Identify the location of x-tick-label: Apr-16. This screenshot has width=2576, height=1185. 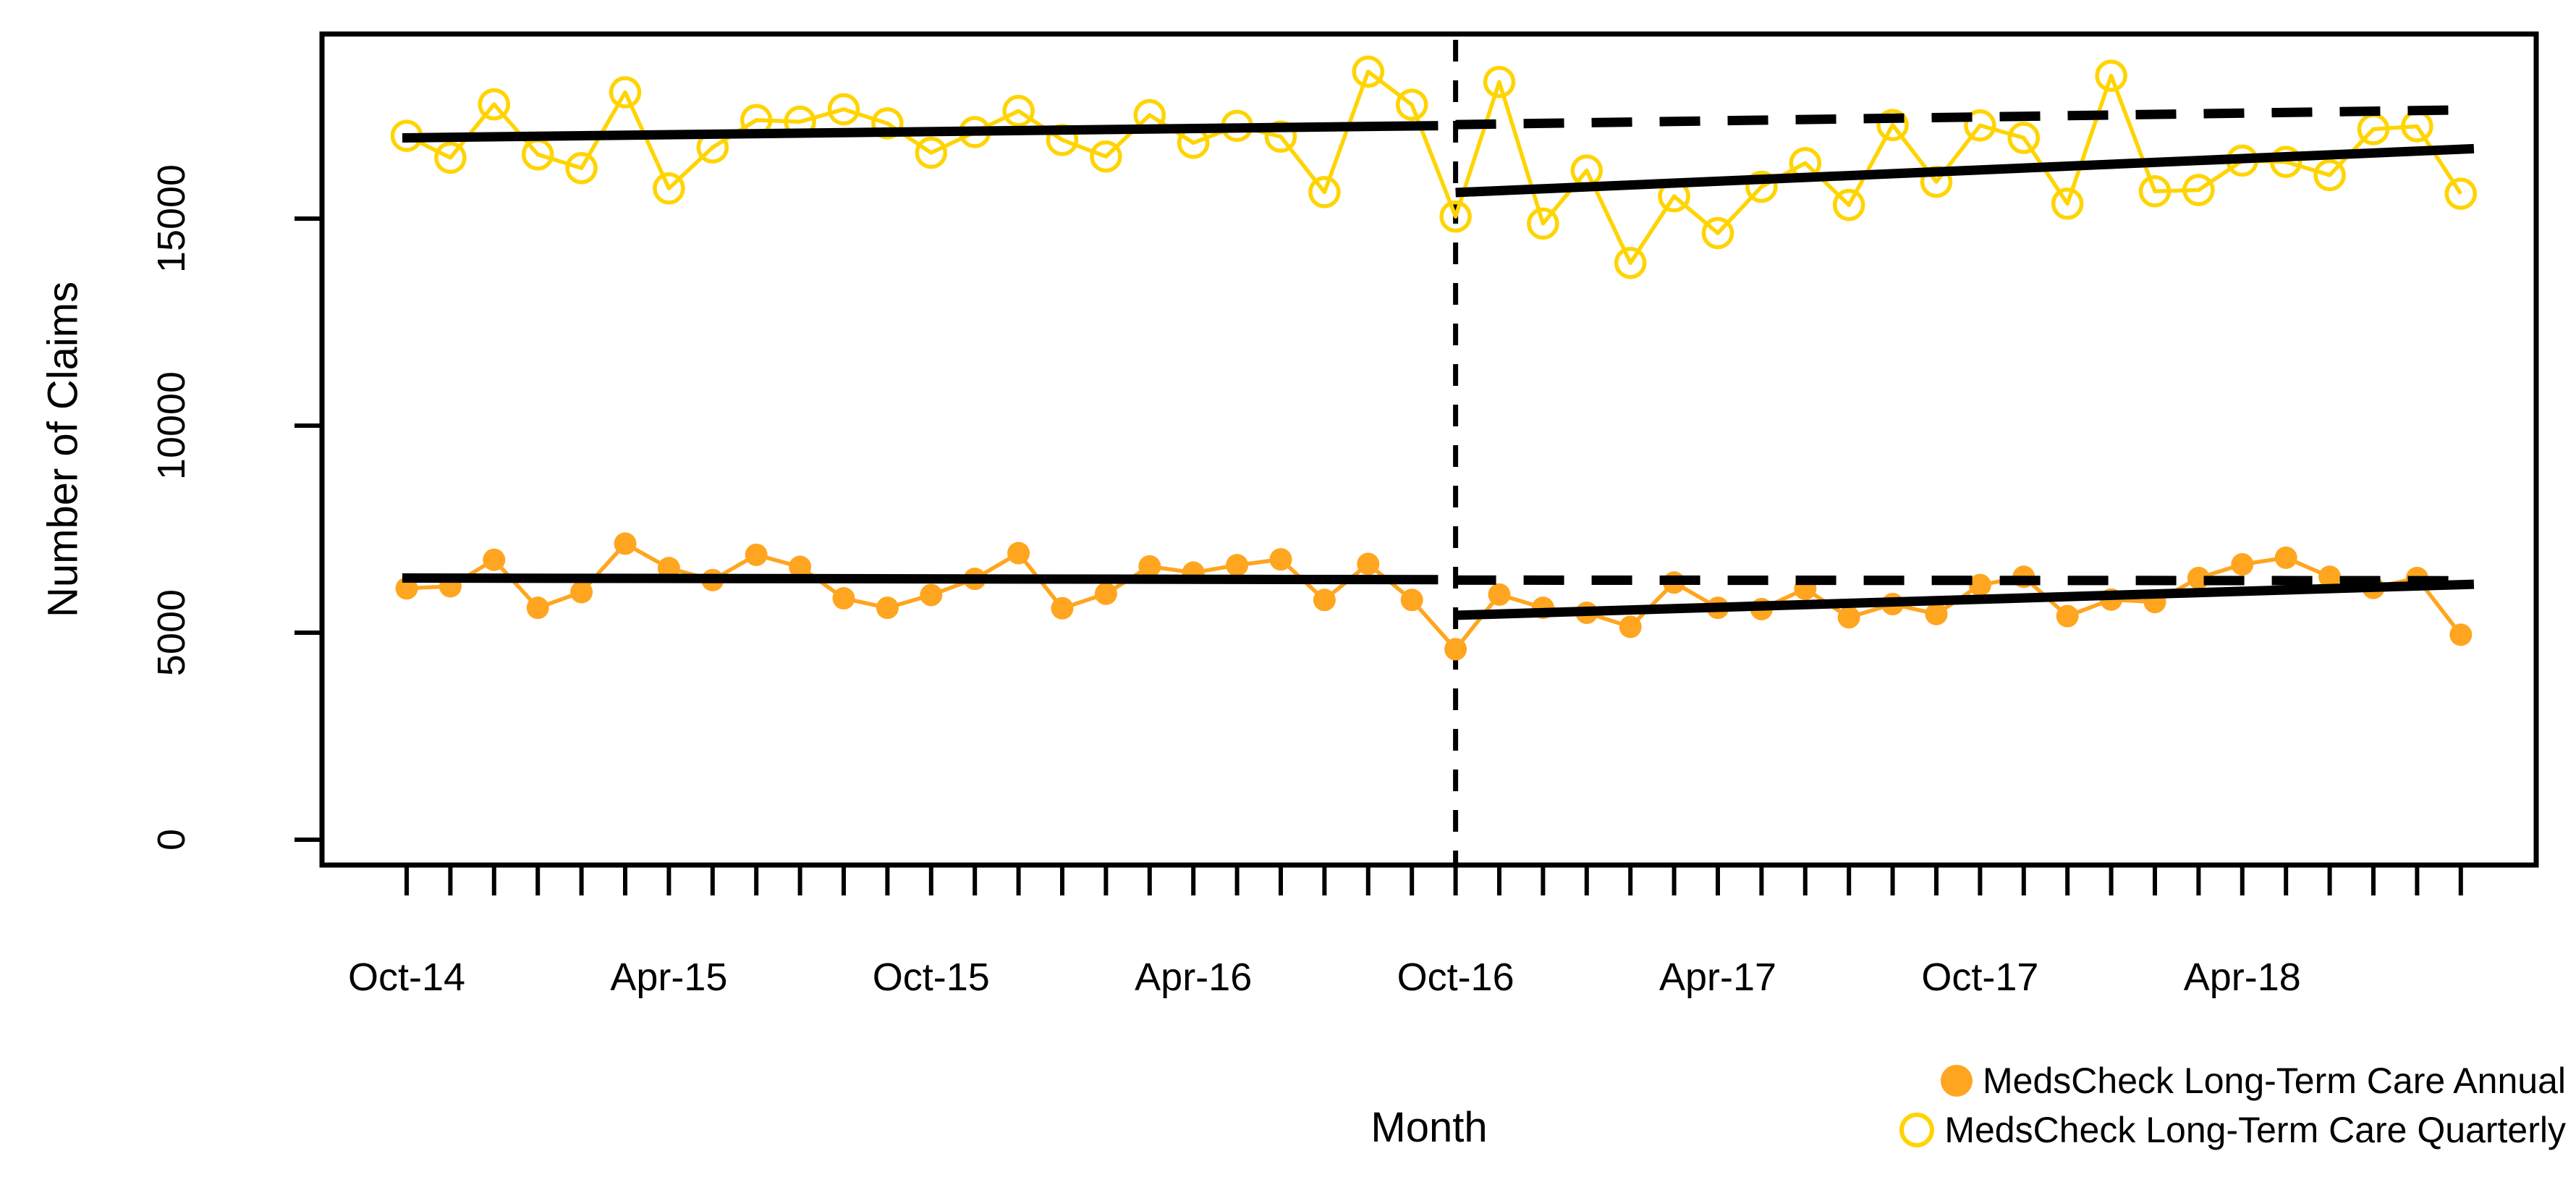
(1193, 977).